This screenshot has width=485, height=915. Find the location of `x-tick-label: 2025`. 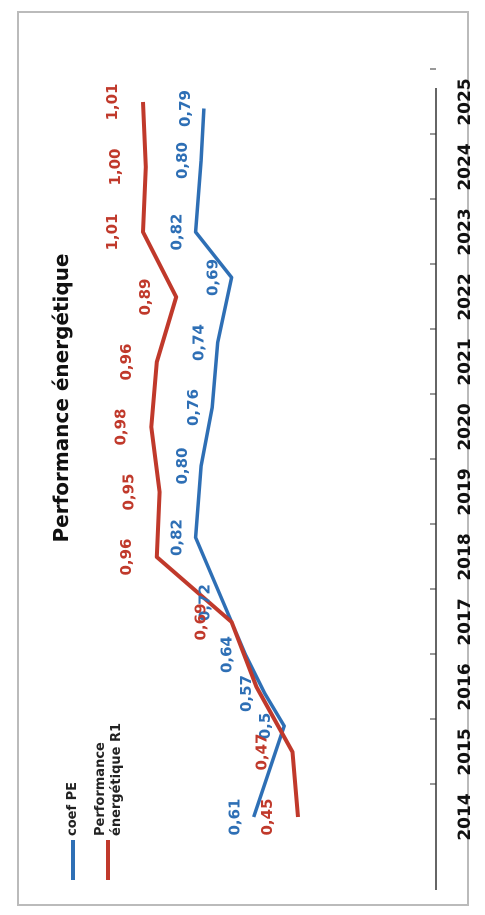

x-tick-label: 2025 is located at coordinates (465, 101).